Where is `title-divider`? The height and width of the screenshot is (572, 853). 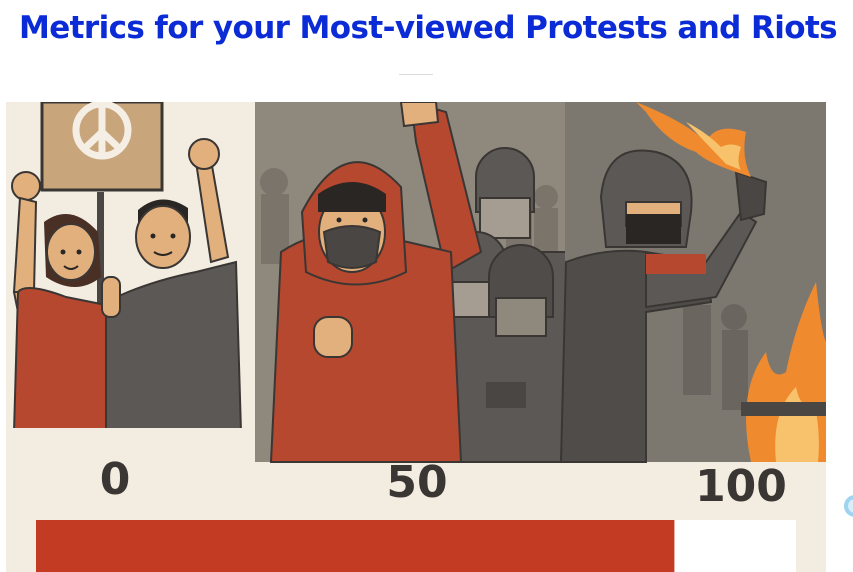 title-divider is located at coordinates (416, 74).